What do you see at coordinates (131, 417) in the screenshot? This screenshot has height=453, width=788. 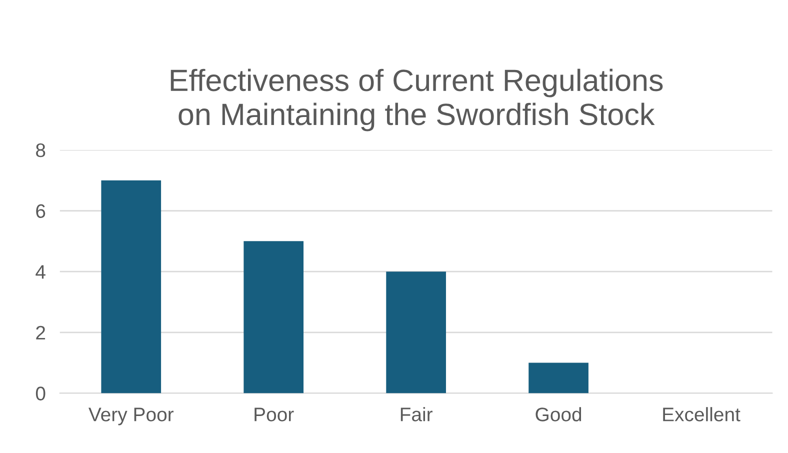 I see `x-tick-label: Very Poor` at bounding box center [131, 417].